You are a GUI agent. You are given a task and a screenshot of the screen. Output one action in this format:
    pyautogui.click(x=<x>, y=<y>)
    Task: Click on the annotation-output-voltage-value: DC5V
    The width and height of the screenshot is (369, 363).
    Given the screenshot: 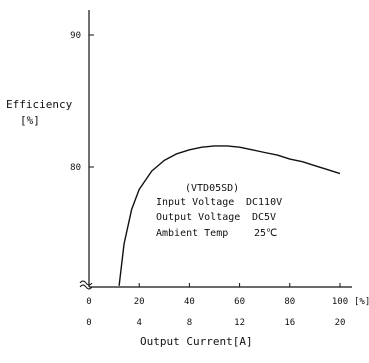 What is the action you would take?
    pyautogui.click(x=264, y=217)
    